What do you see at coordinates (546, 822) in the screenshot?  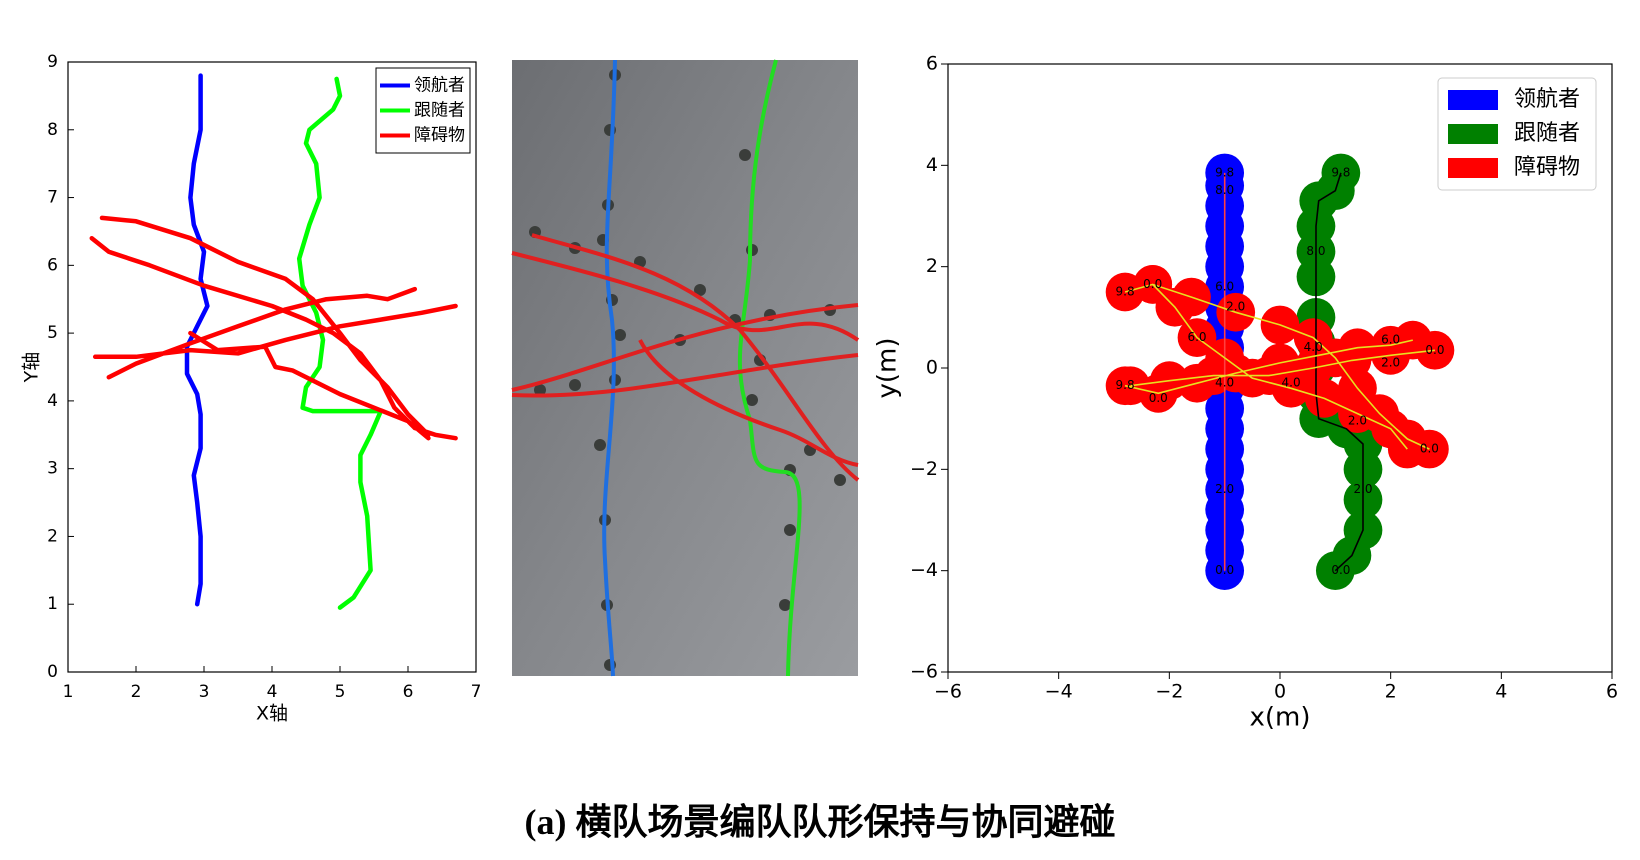 I see `caption-label: (a)` at bounding box center [546, 822].